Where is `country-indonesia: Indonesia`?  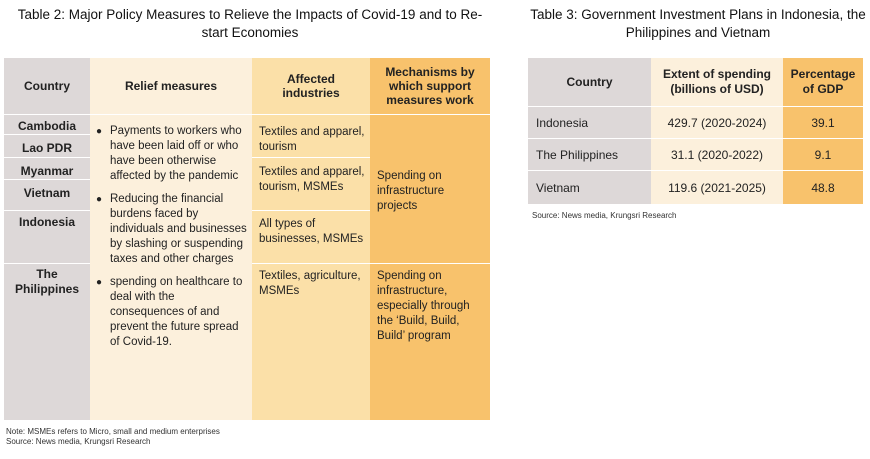 country-indonesia: Indonesia is located at coordinates (46, 222).